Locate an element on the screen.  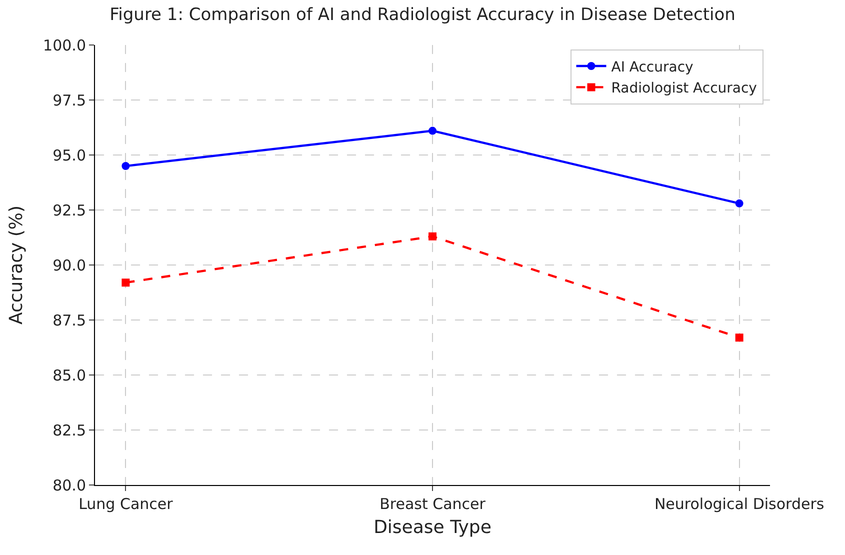
y-tick-label: 95.0 is located at coordinates (69, 155).